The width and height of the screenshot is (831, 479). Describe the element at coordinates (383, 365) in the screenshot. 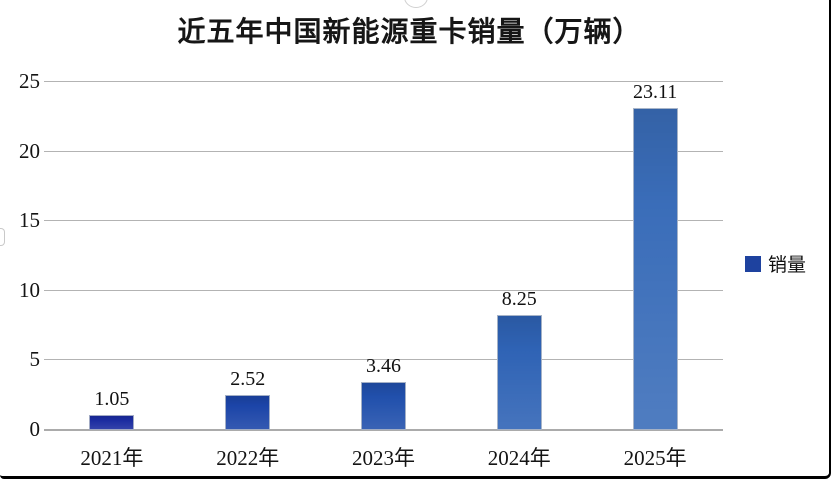

I see `value-label-2023年: 3.46` at that location.